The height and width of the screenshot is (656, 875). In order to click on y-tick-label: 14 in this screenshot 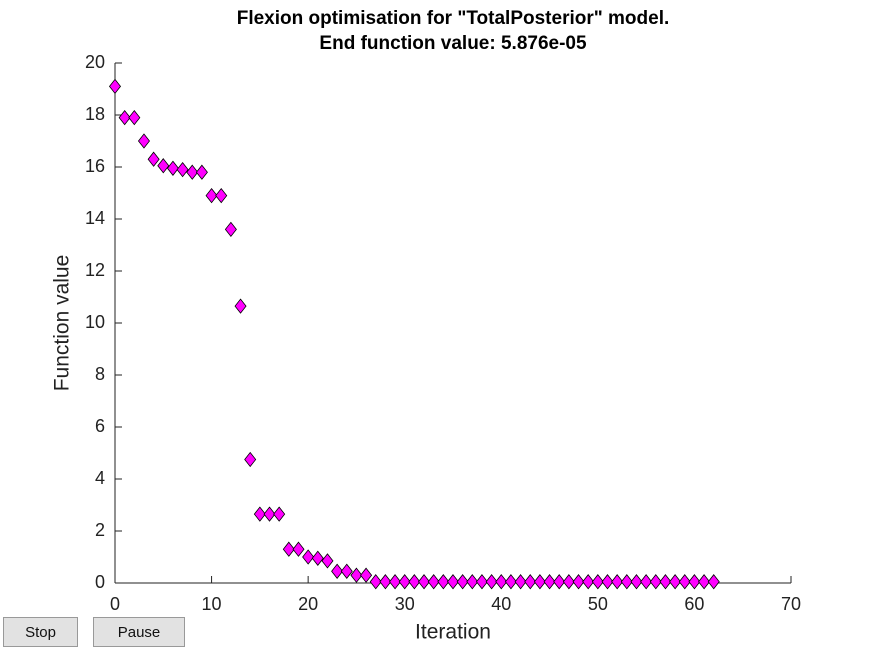, I will do `click(95, 218)`.